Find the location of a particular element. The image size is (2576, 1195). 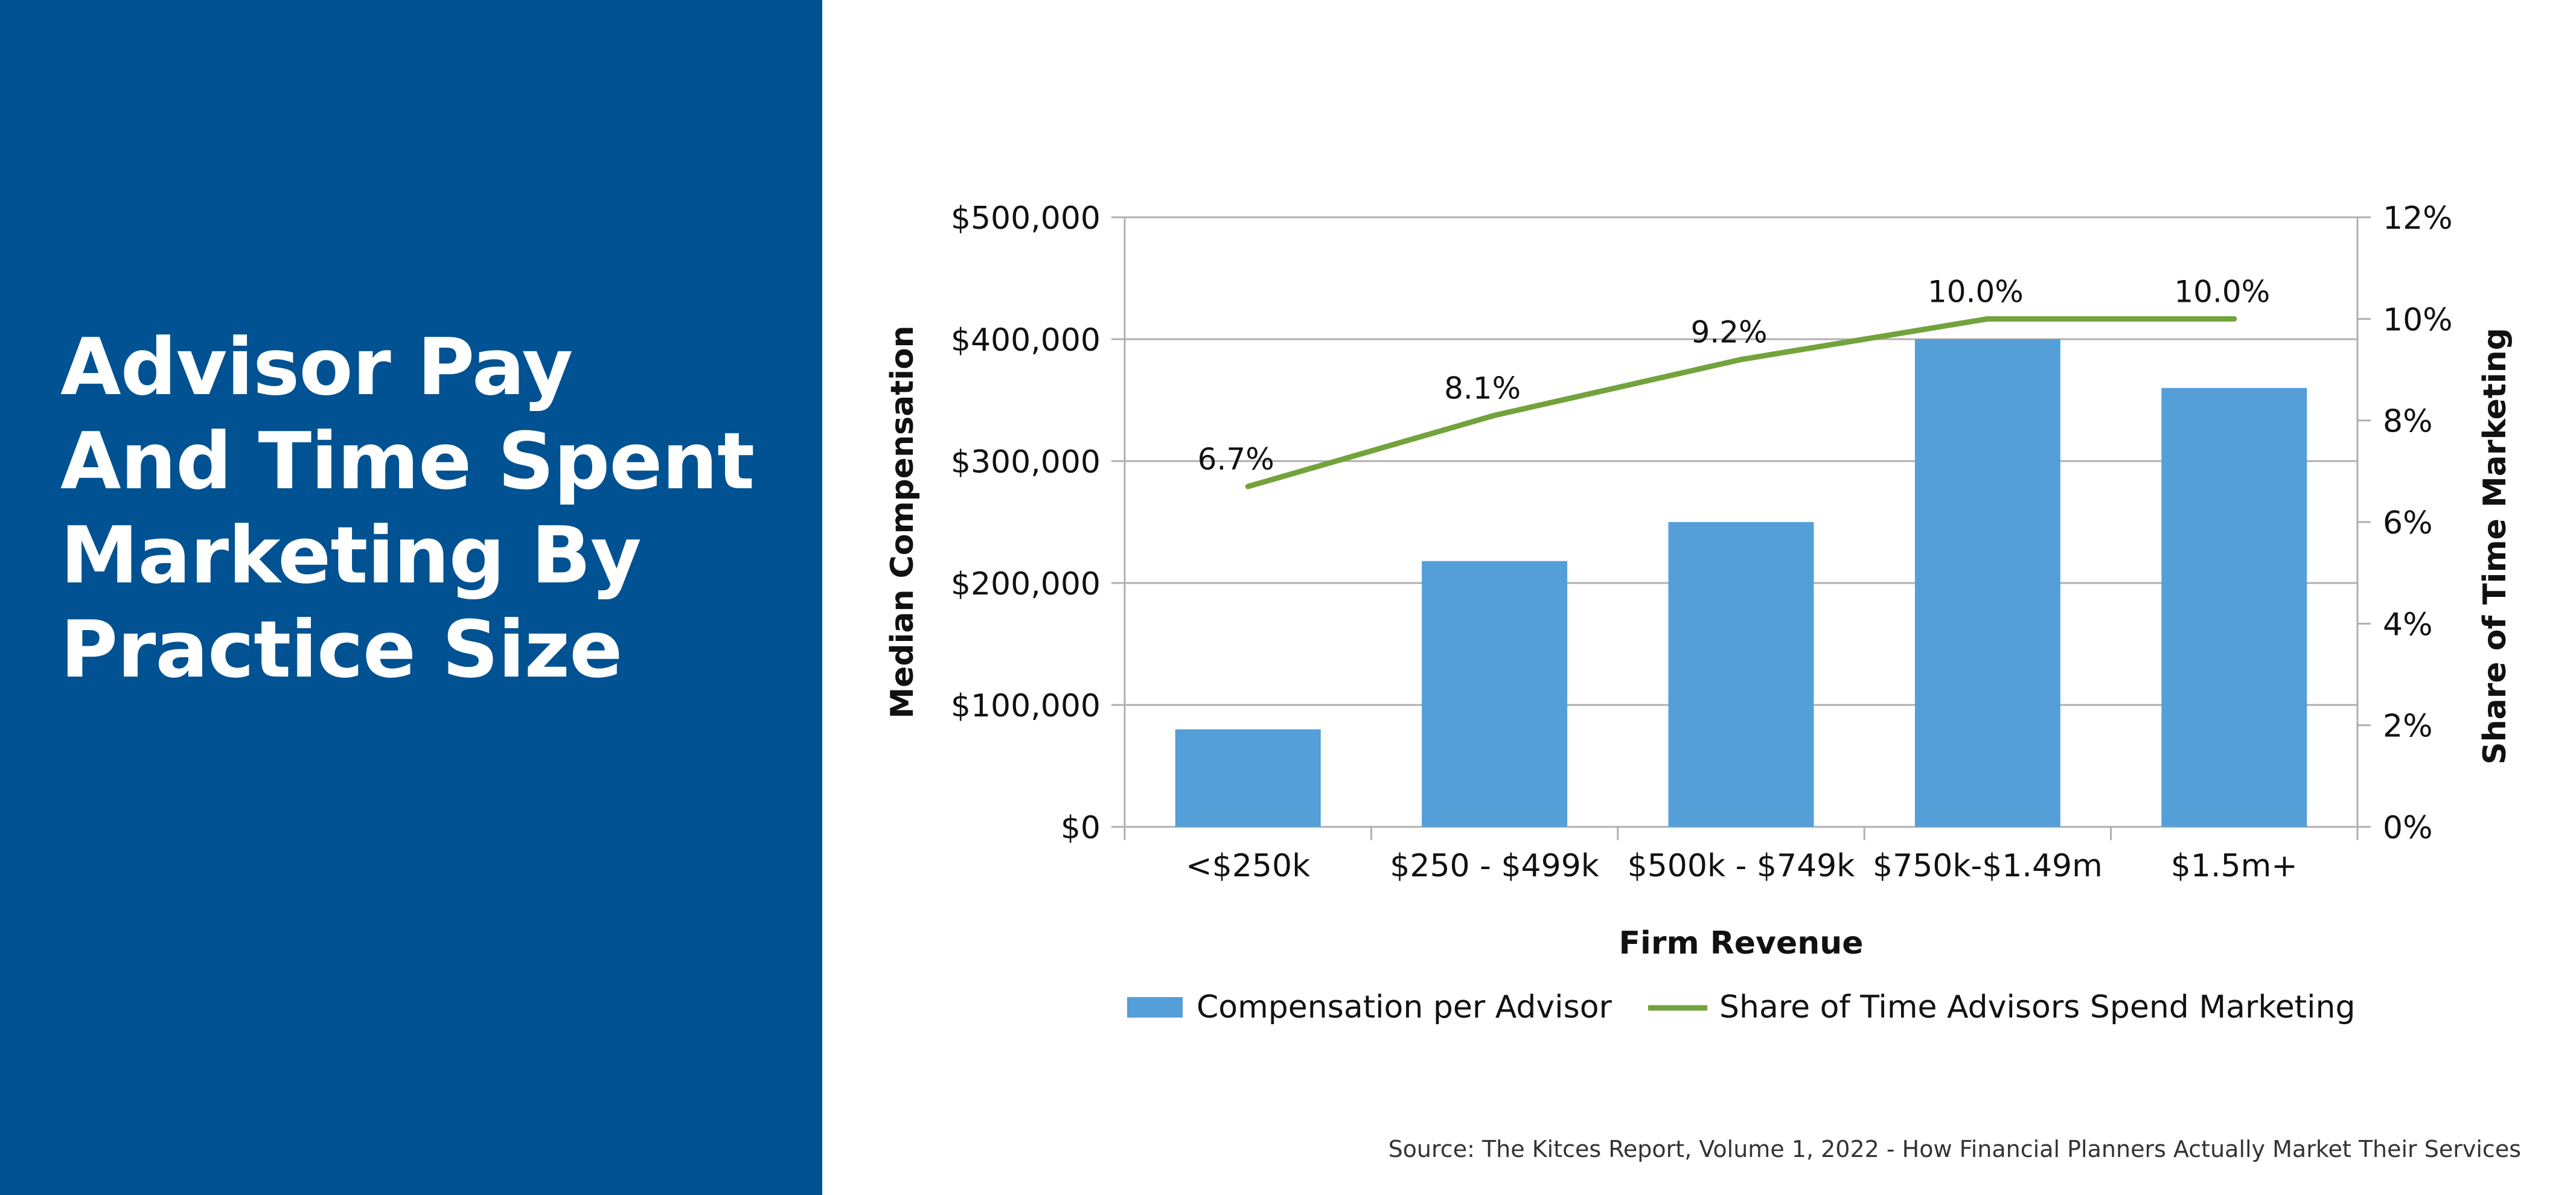

y-tick-label: $0 is located at coordinates (1081, 828).